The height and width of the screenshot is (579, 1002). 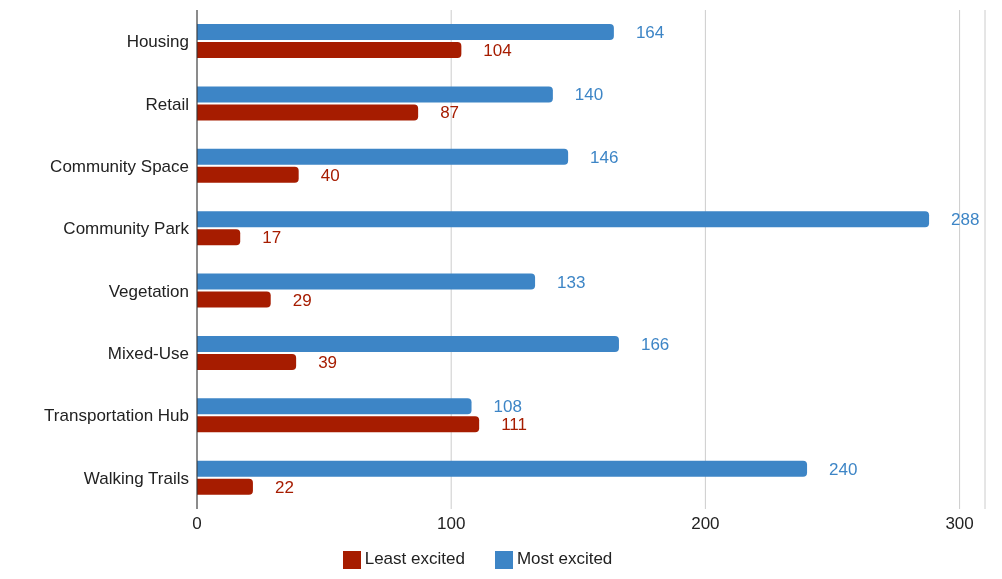 What do you see at coordinates (148, 354) in the screenshot?
I see `y-tick-label: Mixed-Use` at bounding box center [148, 354].